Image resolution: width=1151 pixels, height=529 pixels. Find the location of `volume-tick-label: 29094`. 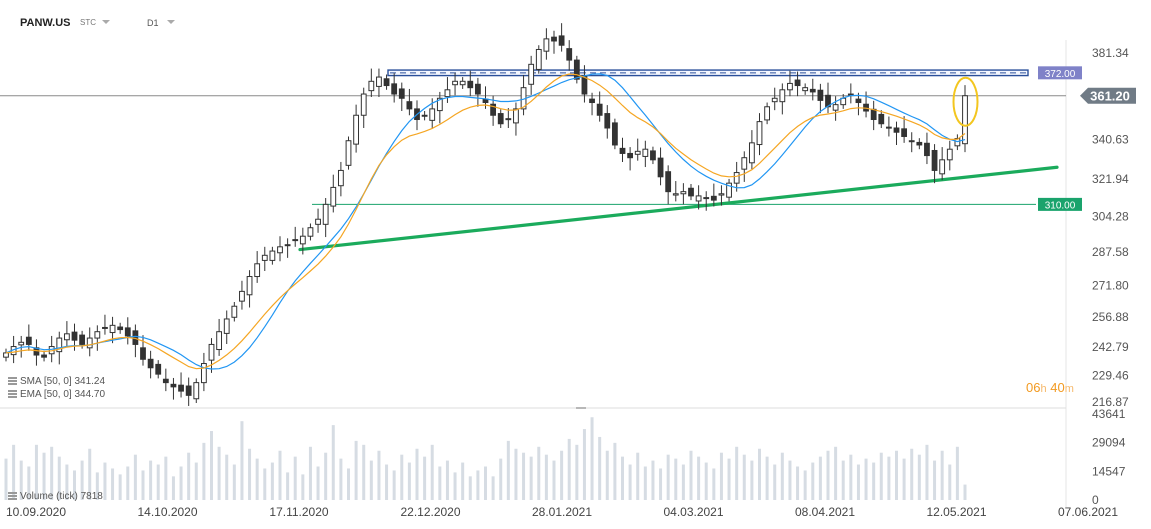

volume-tick-label: 29094 is located at coordinates (1109, 443).